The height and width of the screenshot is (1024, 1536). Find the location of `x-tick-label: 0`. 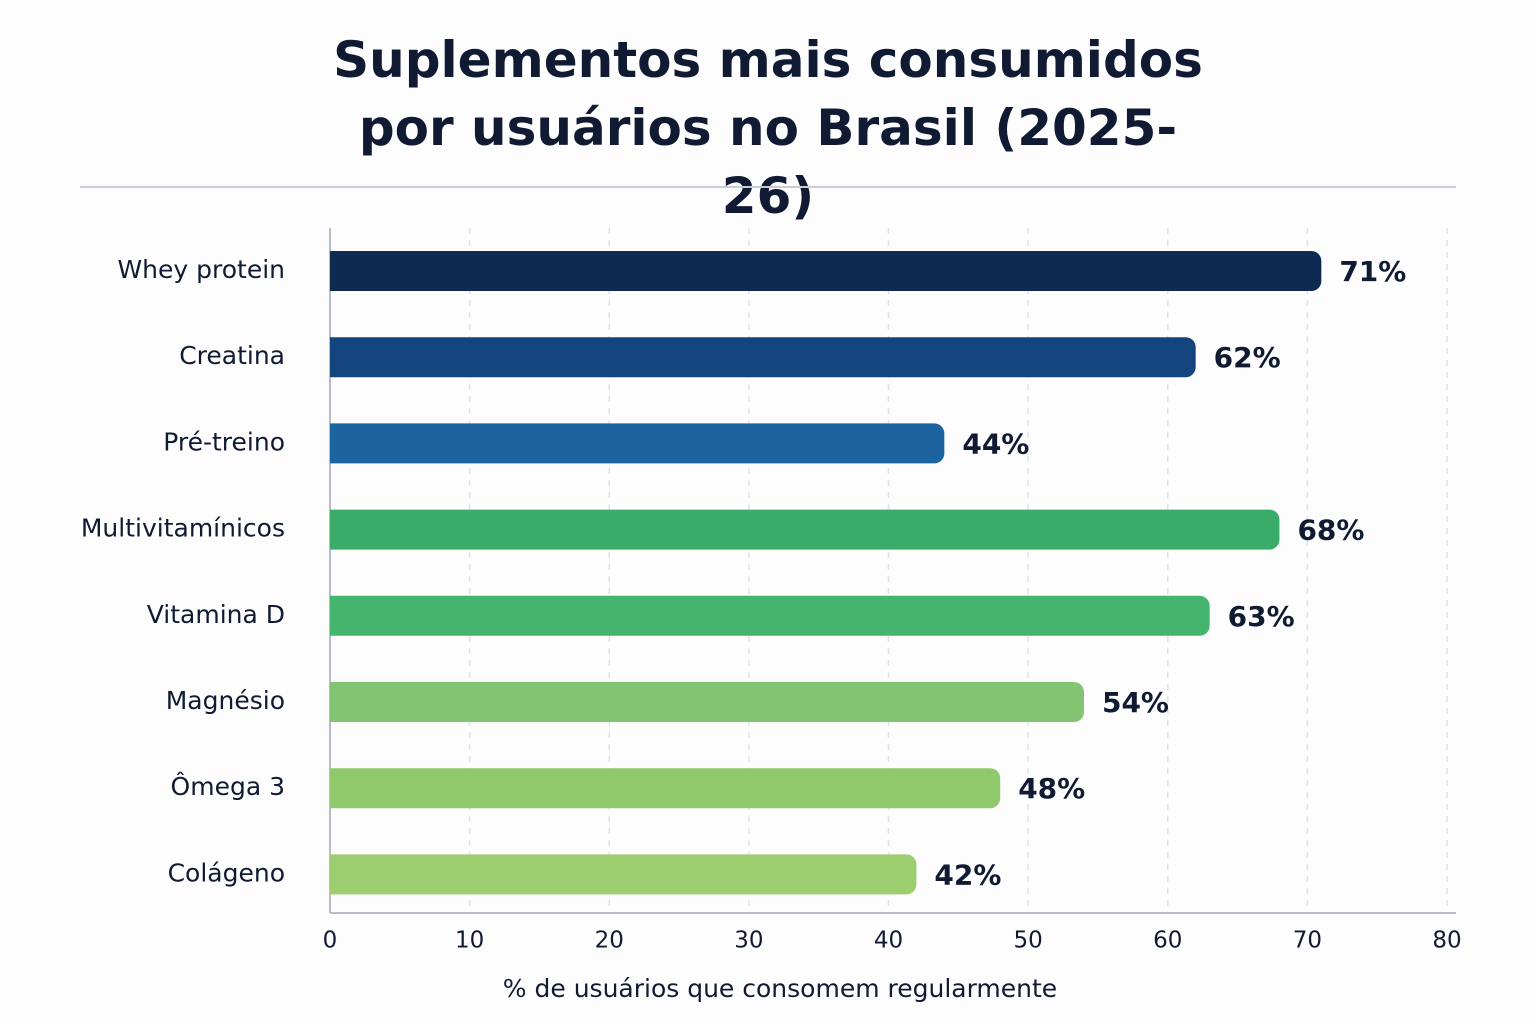

x-tick-label: 0 is located at coordinates (330, 941).